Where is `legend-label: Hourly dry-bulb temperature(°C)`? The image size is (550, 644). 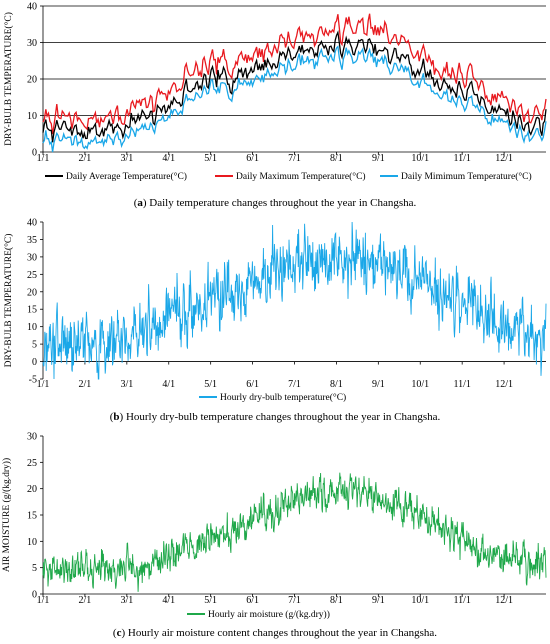
legend-label: Hourly dry-bulb temperature(°C) is located at coordinates (283, 397).